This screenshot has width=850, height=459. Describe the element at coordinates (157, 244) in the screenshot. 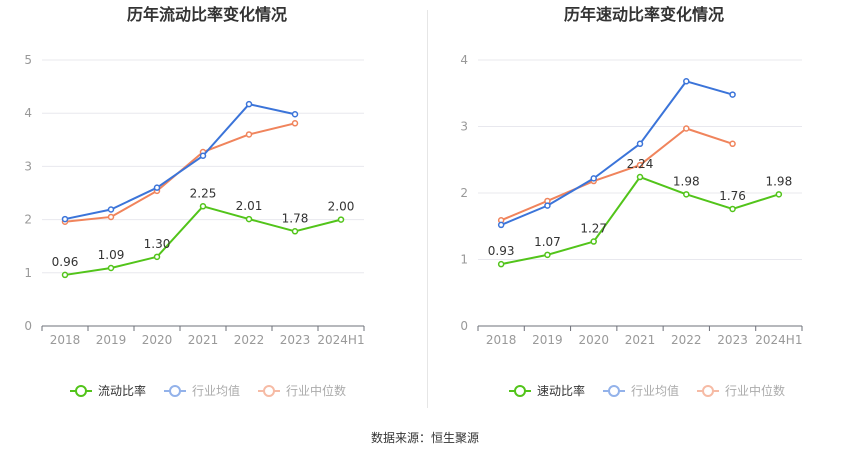

I see `data-label: 1.30` at that location.